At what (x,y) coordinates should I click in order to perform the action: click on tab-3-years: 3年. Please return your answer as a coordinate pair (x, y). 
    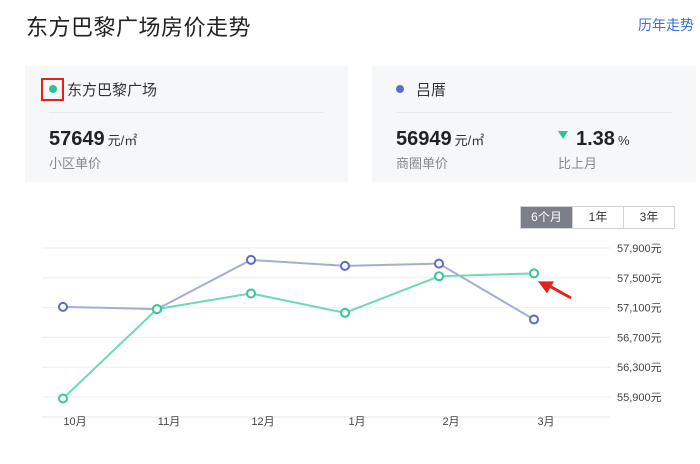
    Looking at the image, I should click on (648, 217).